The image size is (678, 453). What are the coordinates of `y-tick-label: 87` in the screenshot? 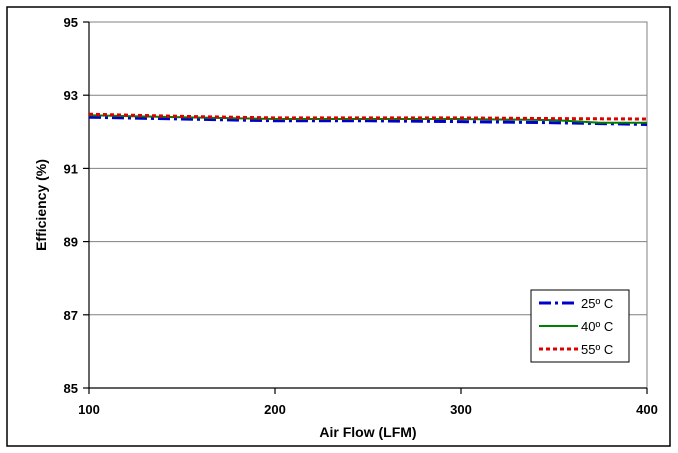 It's located at (71, 315).